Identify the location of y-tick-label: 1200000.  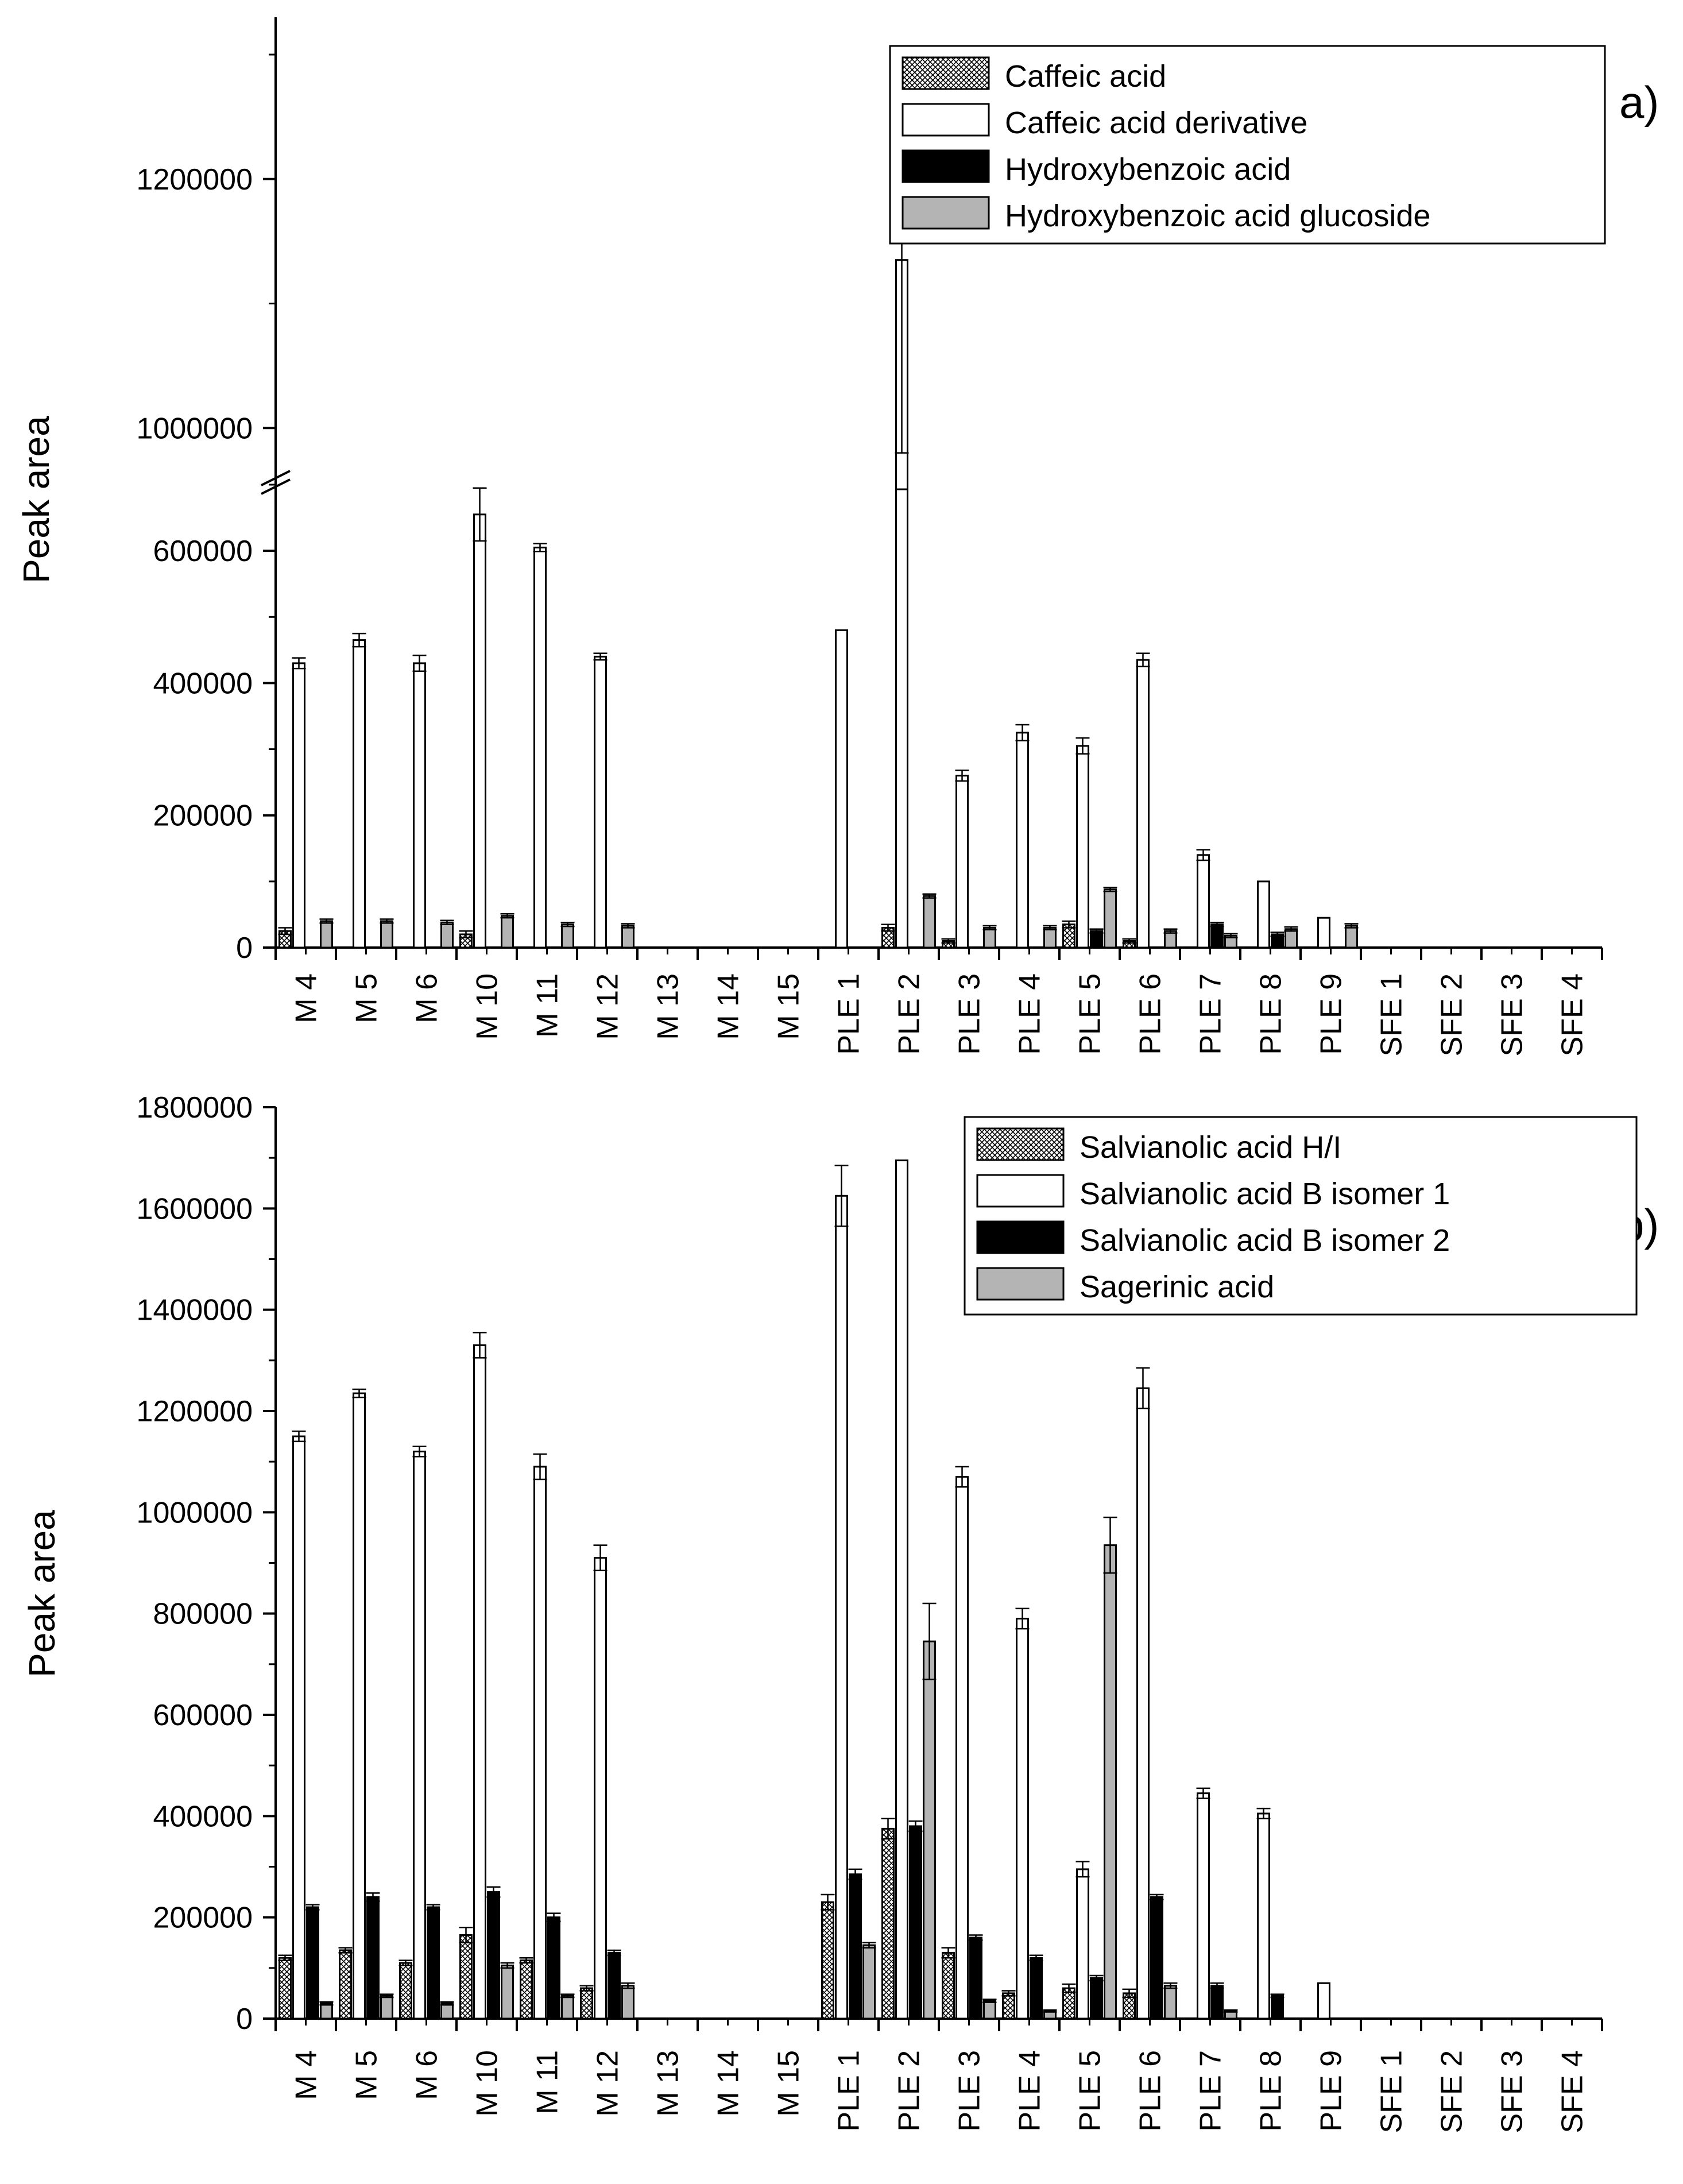
(195, 1411).